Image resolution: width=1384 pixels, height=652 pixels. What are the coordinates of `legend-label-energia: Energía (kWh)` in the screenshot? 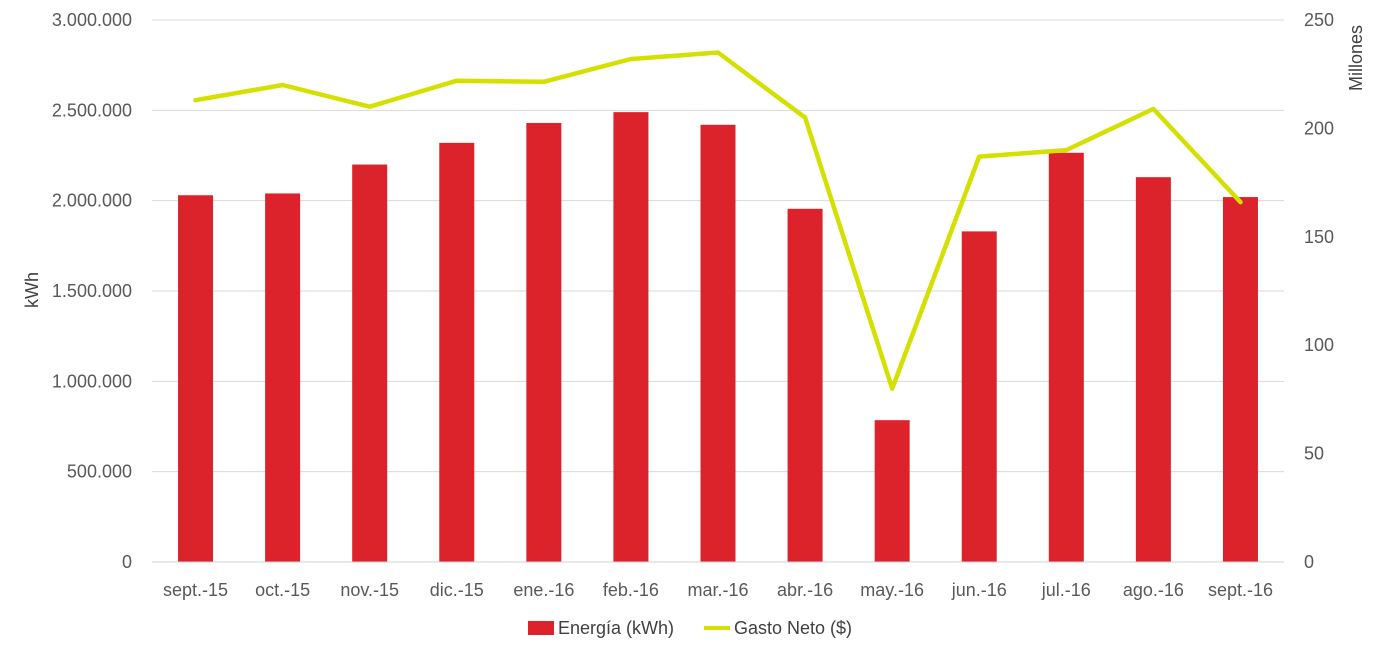 It's located at (616, 628).